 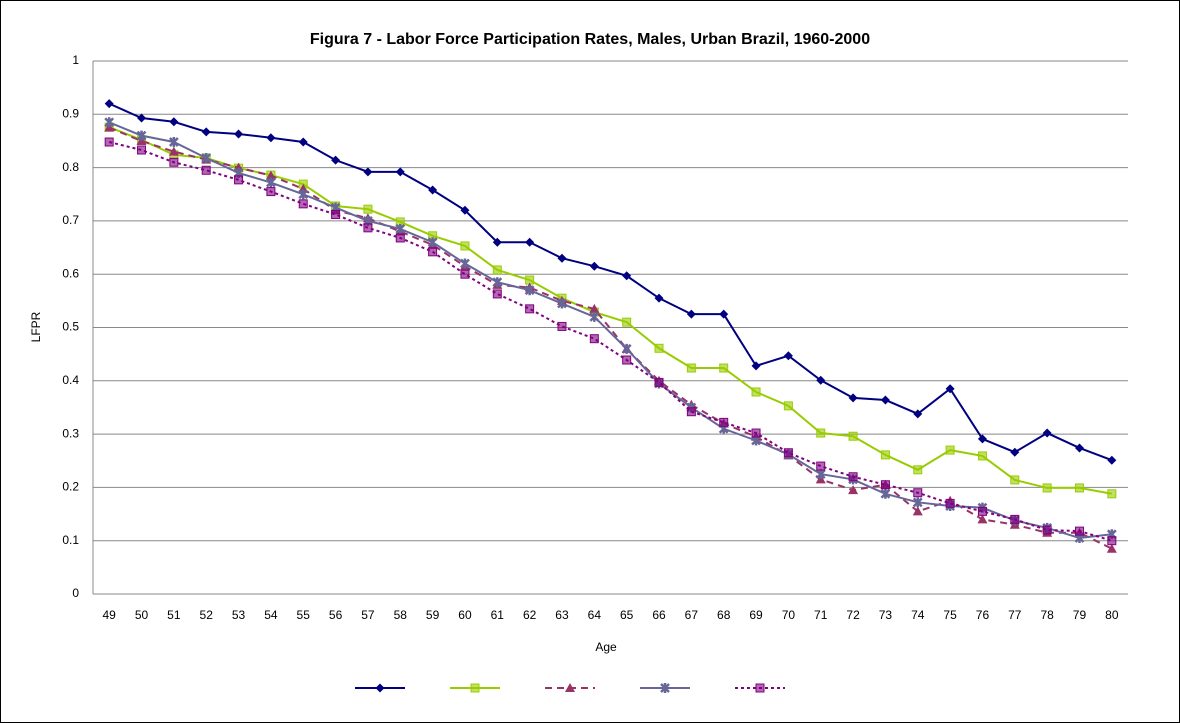 What do you see at coordinates (918, 615) in the screenshot?
I see `x-tick-label: 74` at bounding box center [918, 615].